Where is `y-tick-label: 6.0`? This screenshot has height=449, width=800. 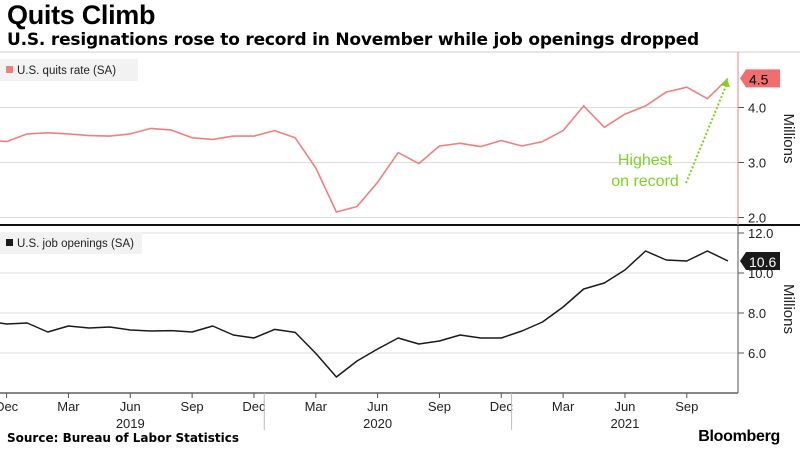 y-tick-label: 6.0 is located at coordinates (757, 353).